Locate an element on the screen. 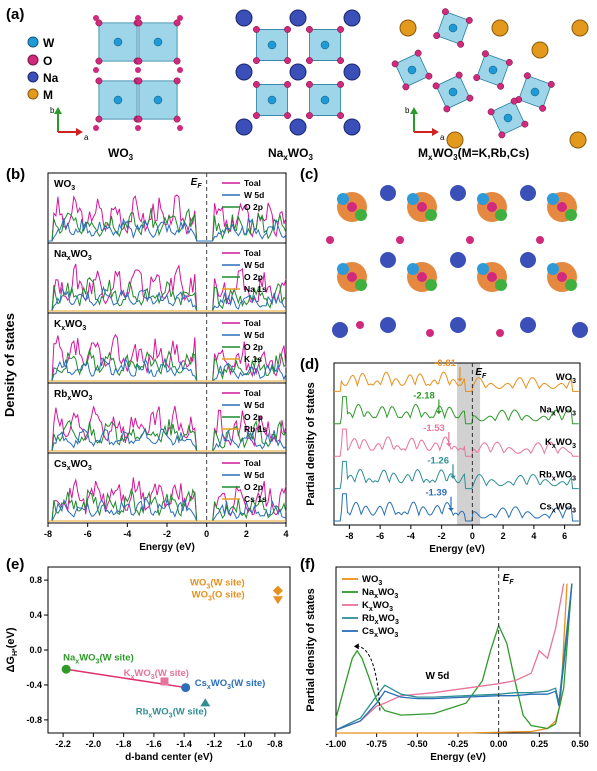 The height and width of the screenshot is (771, 597). line-legend-label: NaxWO3 is located at coordinates (380, 593).